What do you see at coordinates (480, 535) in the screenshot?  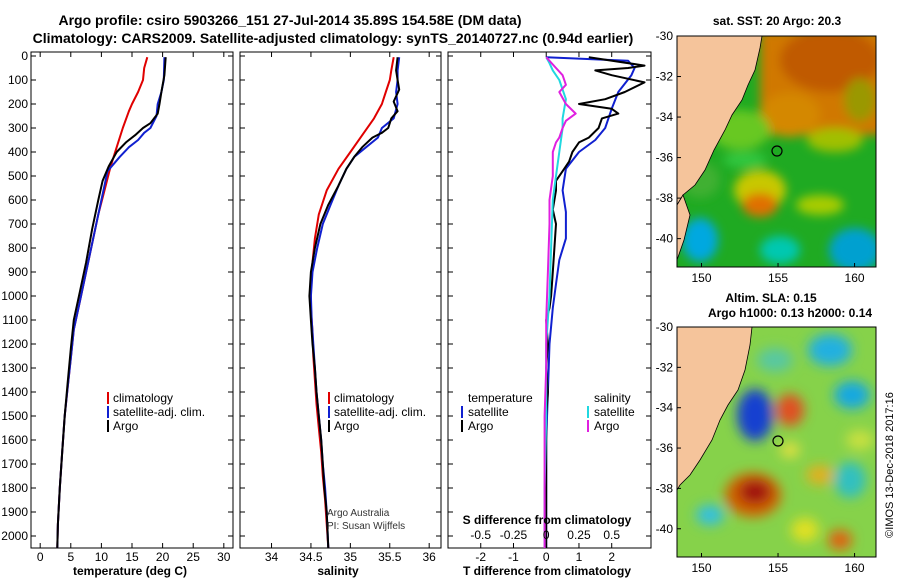 I see `s-diff-tick-label: -0.5` at bounding box center [480, 535].